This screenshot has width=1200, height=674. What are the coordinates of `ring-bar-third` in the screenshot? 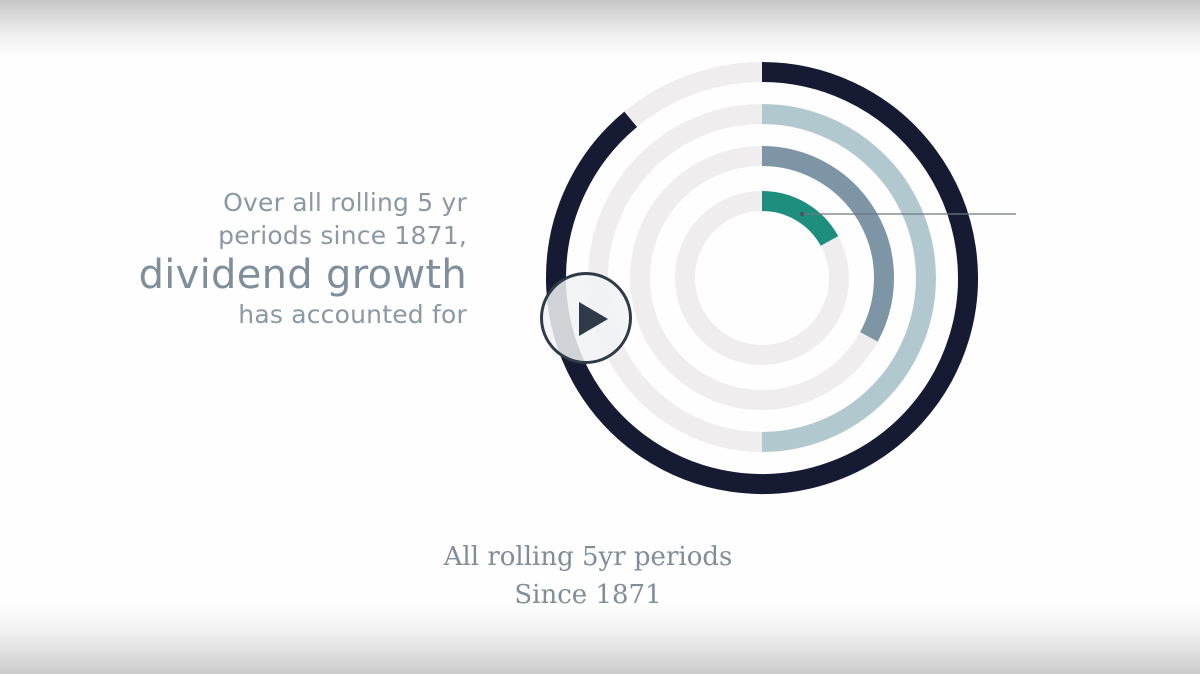 It's located at (827, 244).